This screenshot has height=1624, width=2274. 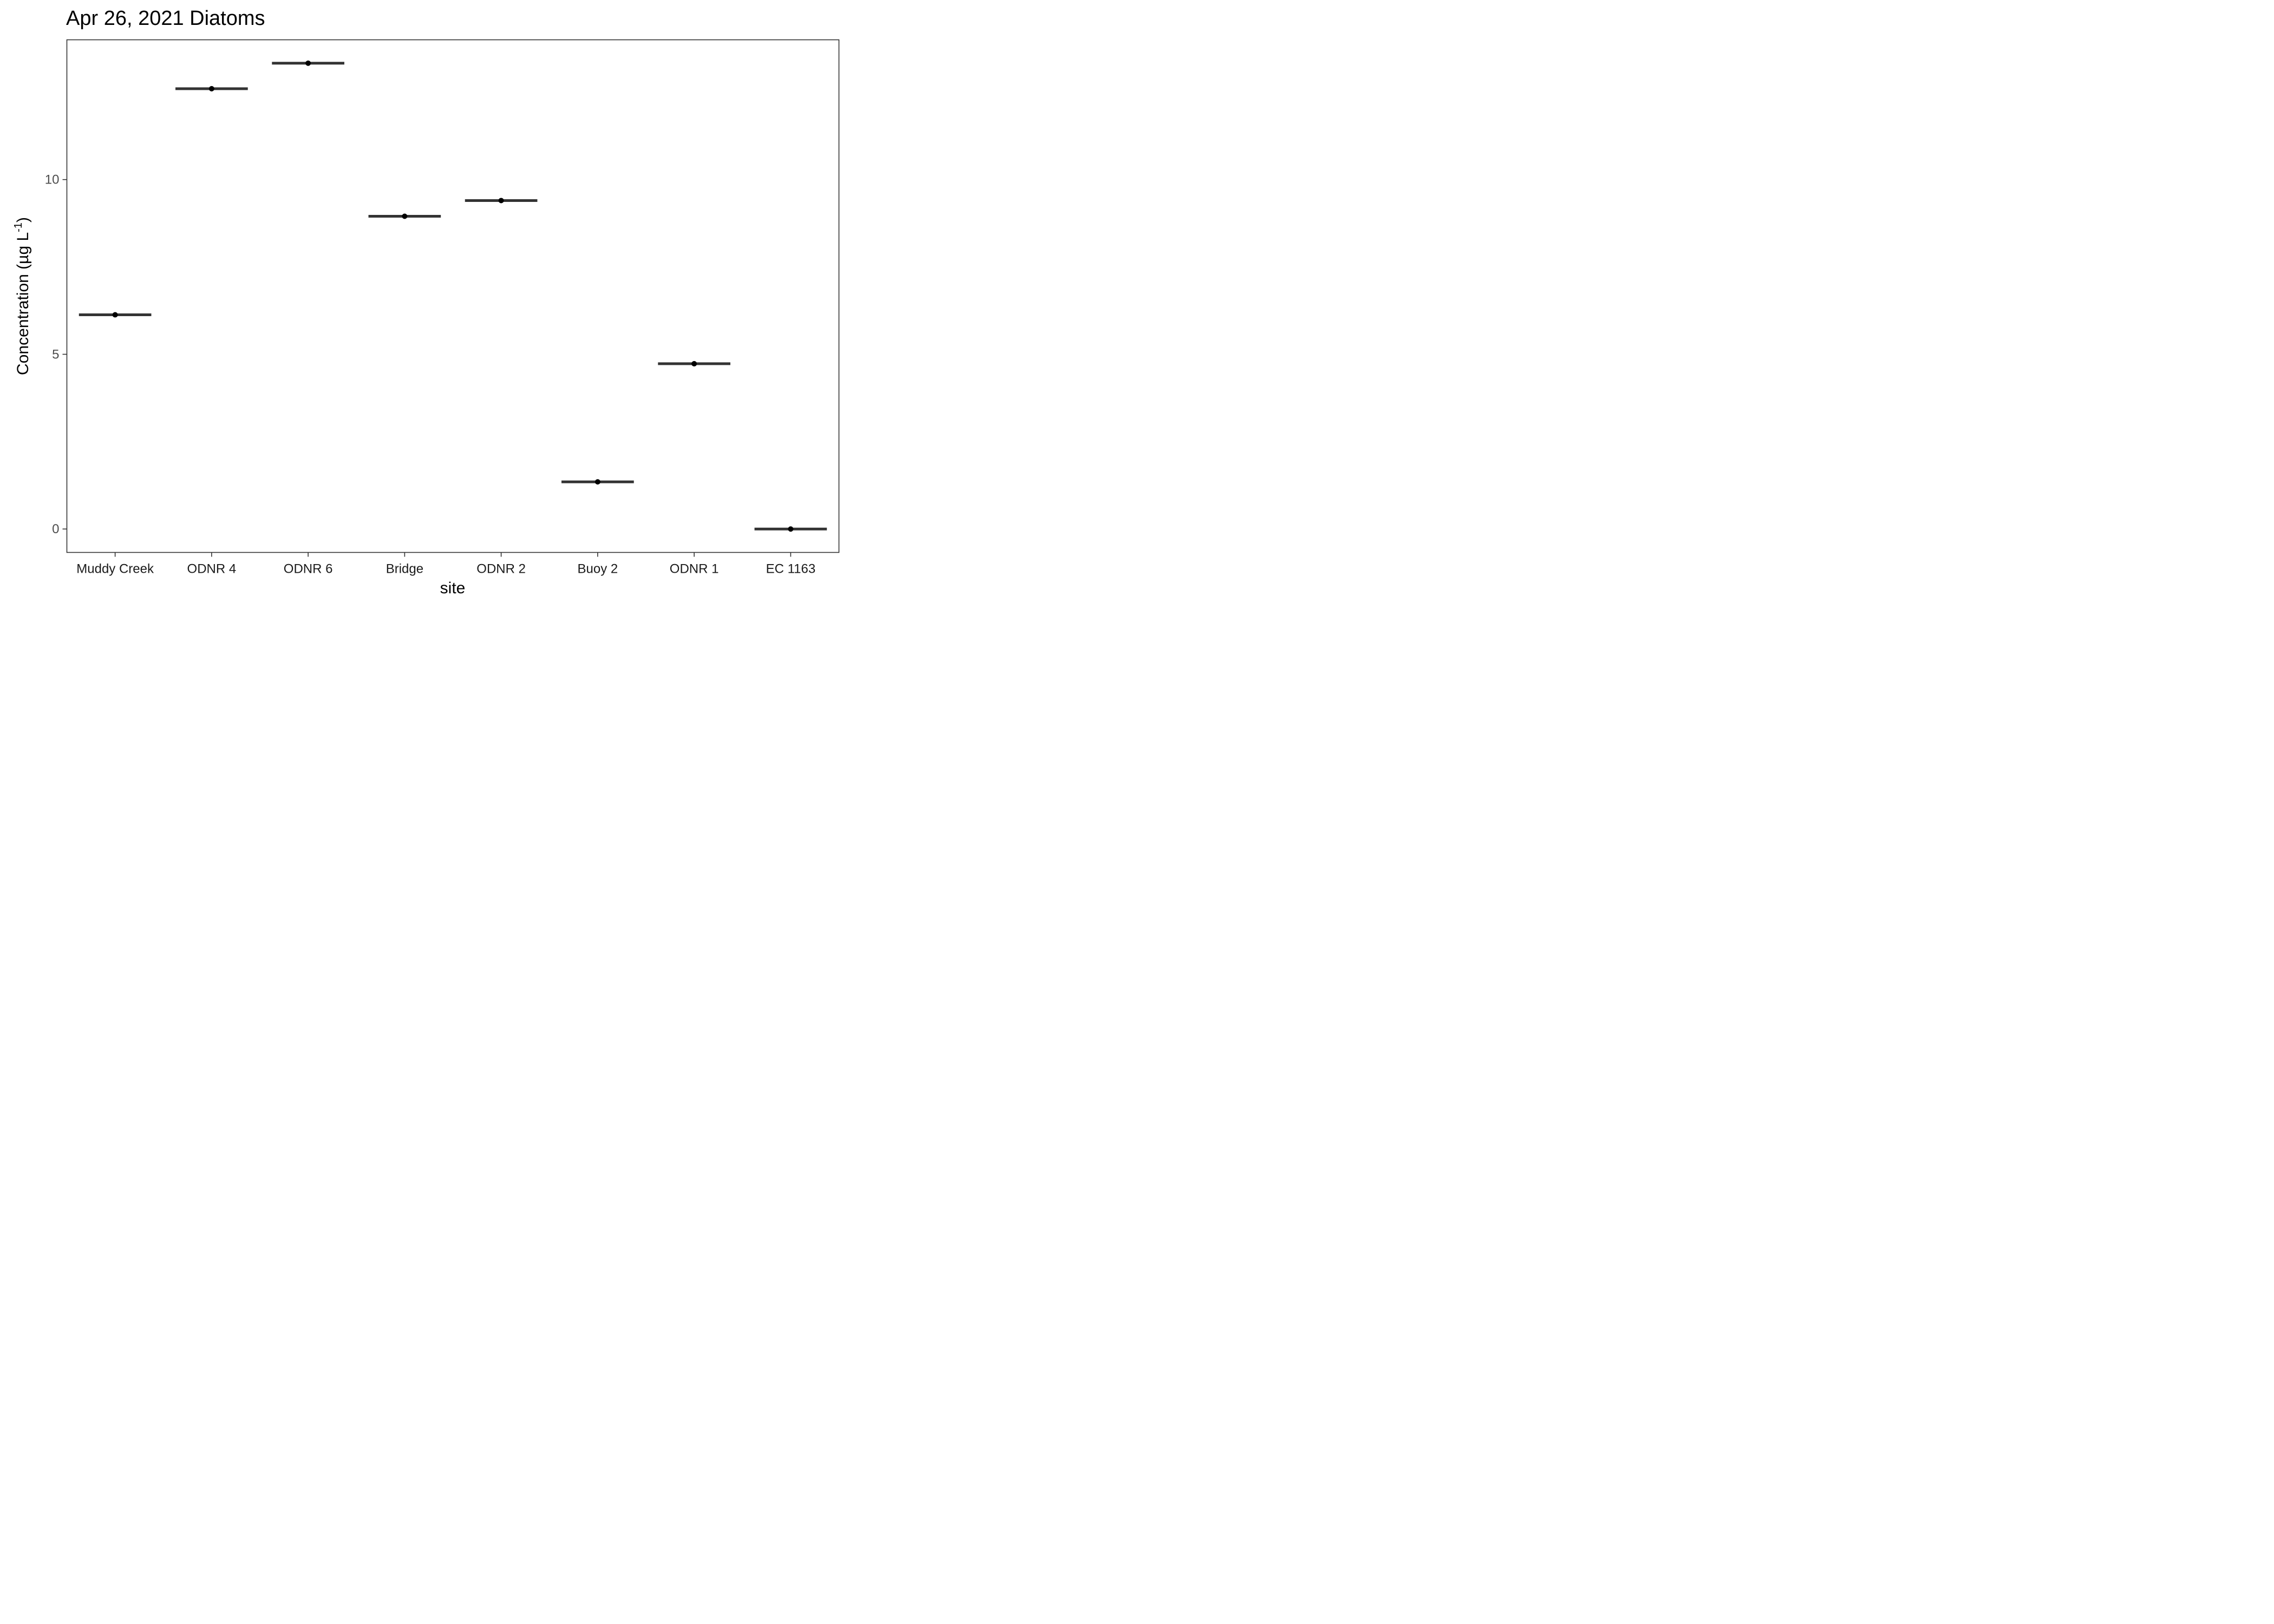 What do you see at coordinates (791, 570) in the screenshot?
I see `x-tick-label: EC 1163` at bounding box center [791, 570].